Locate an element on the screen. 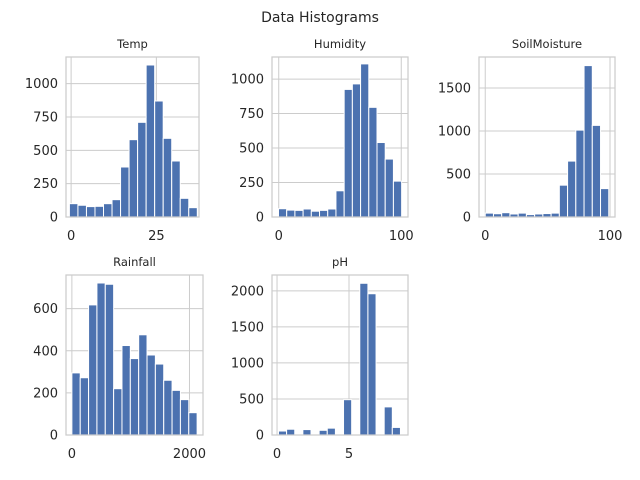 Image resolution: width=640 pixels, height=480 pixels. histogram-panel: 0 250 500 750 1000 0 25 Temp is located at coordinates (112, 140).